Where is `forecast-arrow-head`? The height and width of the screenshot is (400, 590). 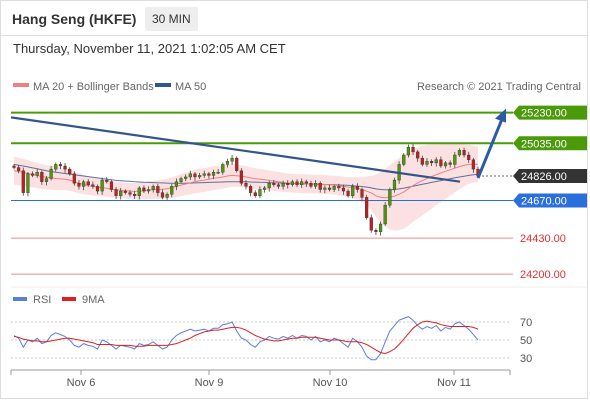
forecast-arrow-head is located at coordinates (500, 115).